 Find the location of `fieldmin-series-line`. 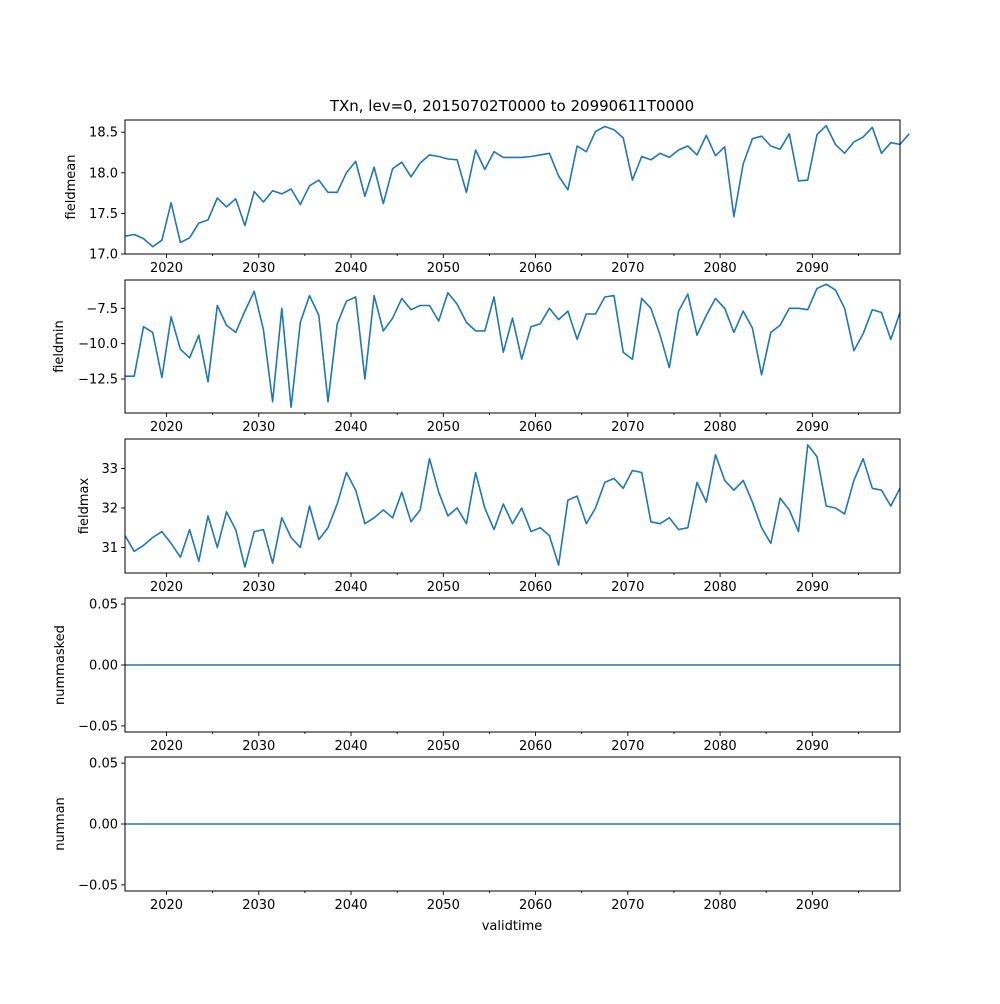

fieldmin-series-line is located at coordinates (513, 346).